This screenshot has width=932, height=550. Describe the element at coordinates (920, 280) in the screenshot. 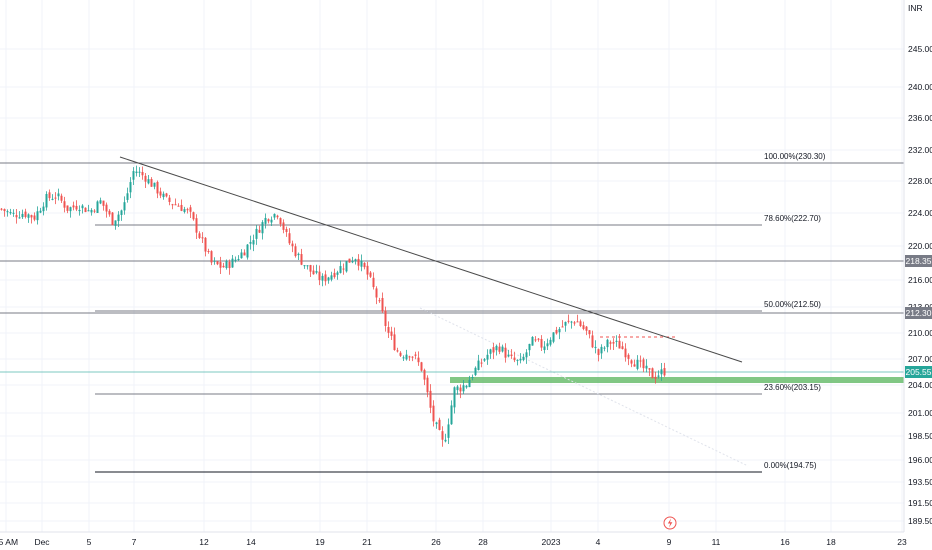

I see `price-axis-tick: 216.00` at that location.